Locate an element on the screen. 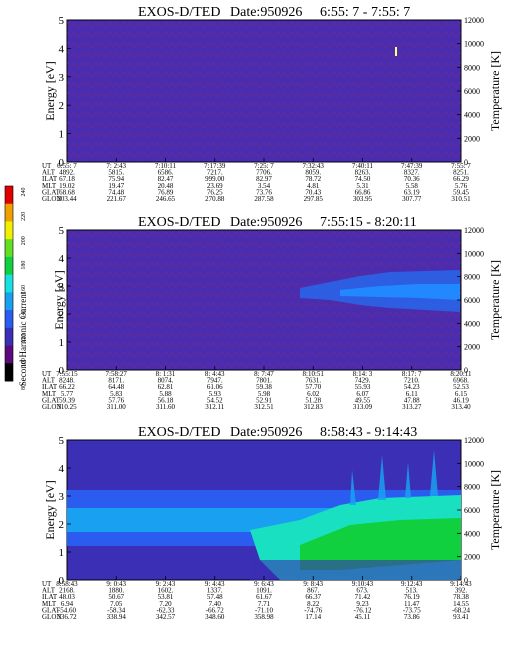 This screenshot has height=649, width=505. table-cell: 5.93 is located at coordinates (215, 394).